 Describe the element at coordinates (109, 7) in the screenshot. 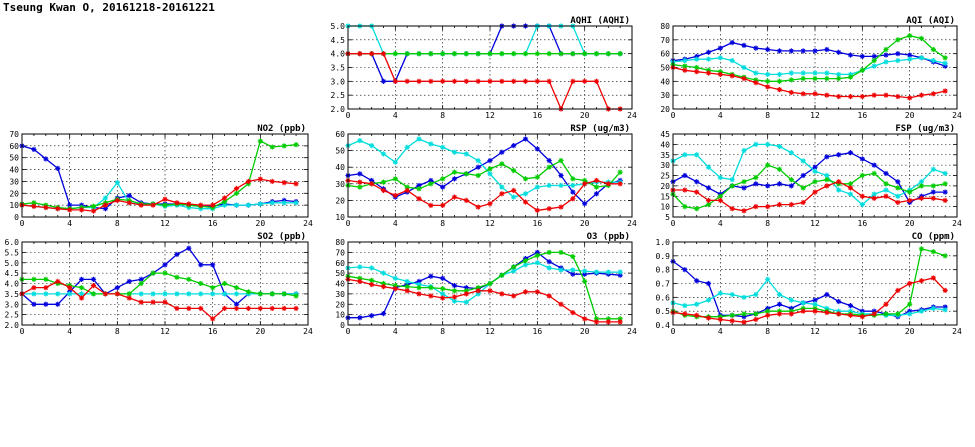

I see `page-title: Tseung Kwan O, 20161218-20161221` at that location.